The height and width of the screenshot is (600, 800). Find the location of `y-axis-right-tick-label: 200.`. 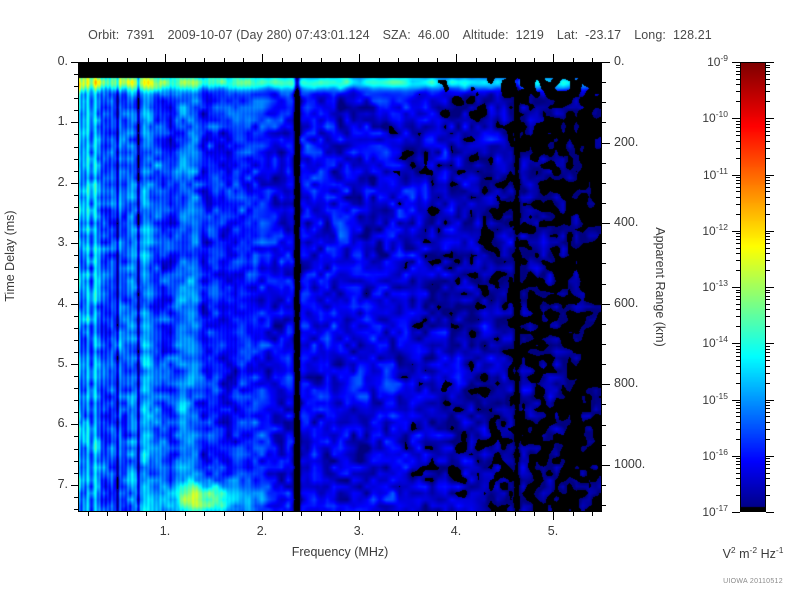

y-axis-right-tick-label: 200. is located at coordinates (626, 142).